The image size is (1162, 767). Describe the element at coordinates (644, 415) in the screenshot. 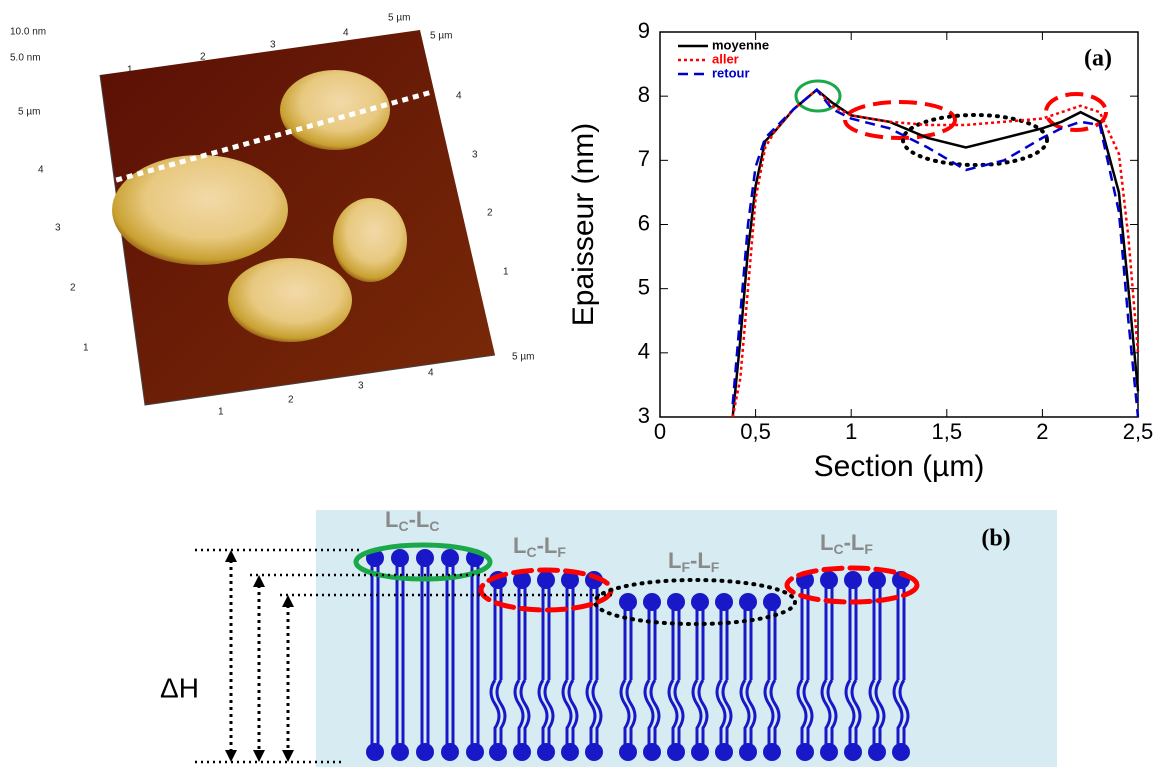

I see `y-tick-label: 3` at that location.